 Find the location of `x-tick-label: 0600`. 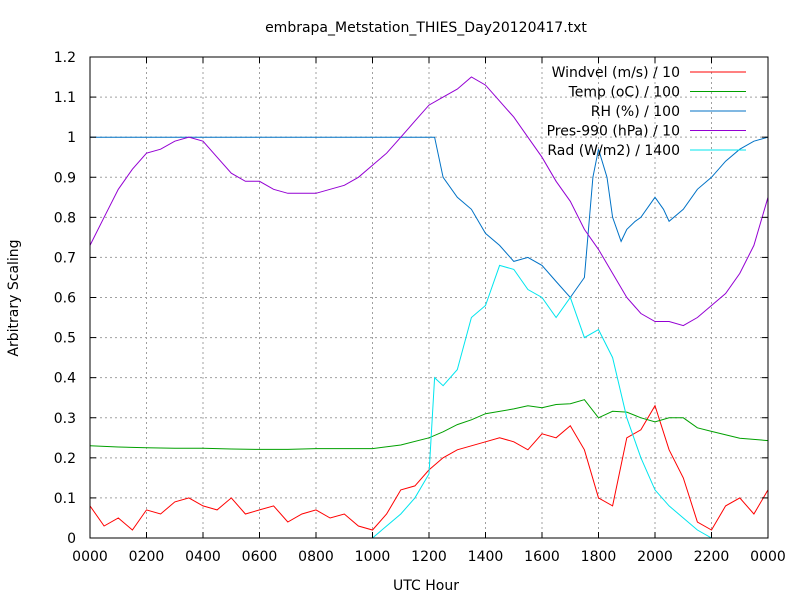

x-tick-label: 0600 is located at coordinates (260, 557).